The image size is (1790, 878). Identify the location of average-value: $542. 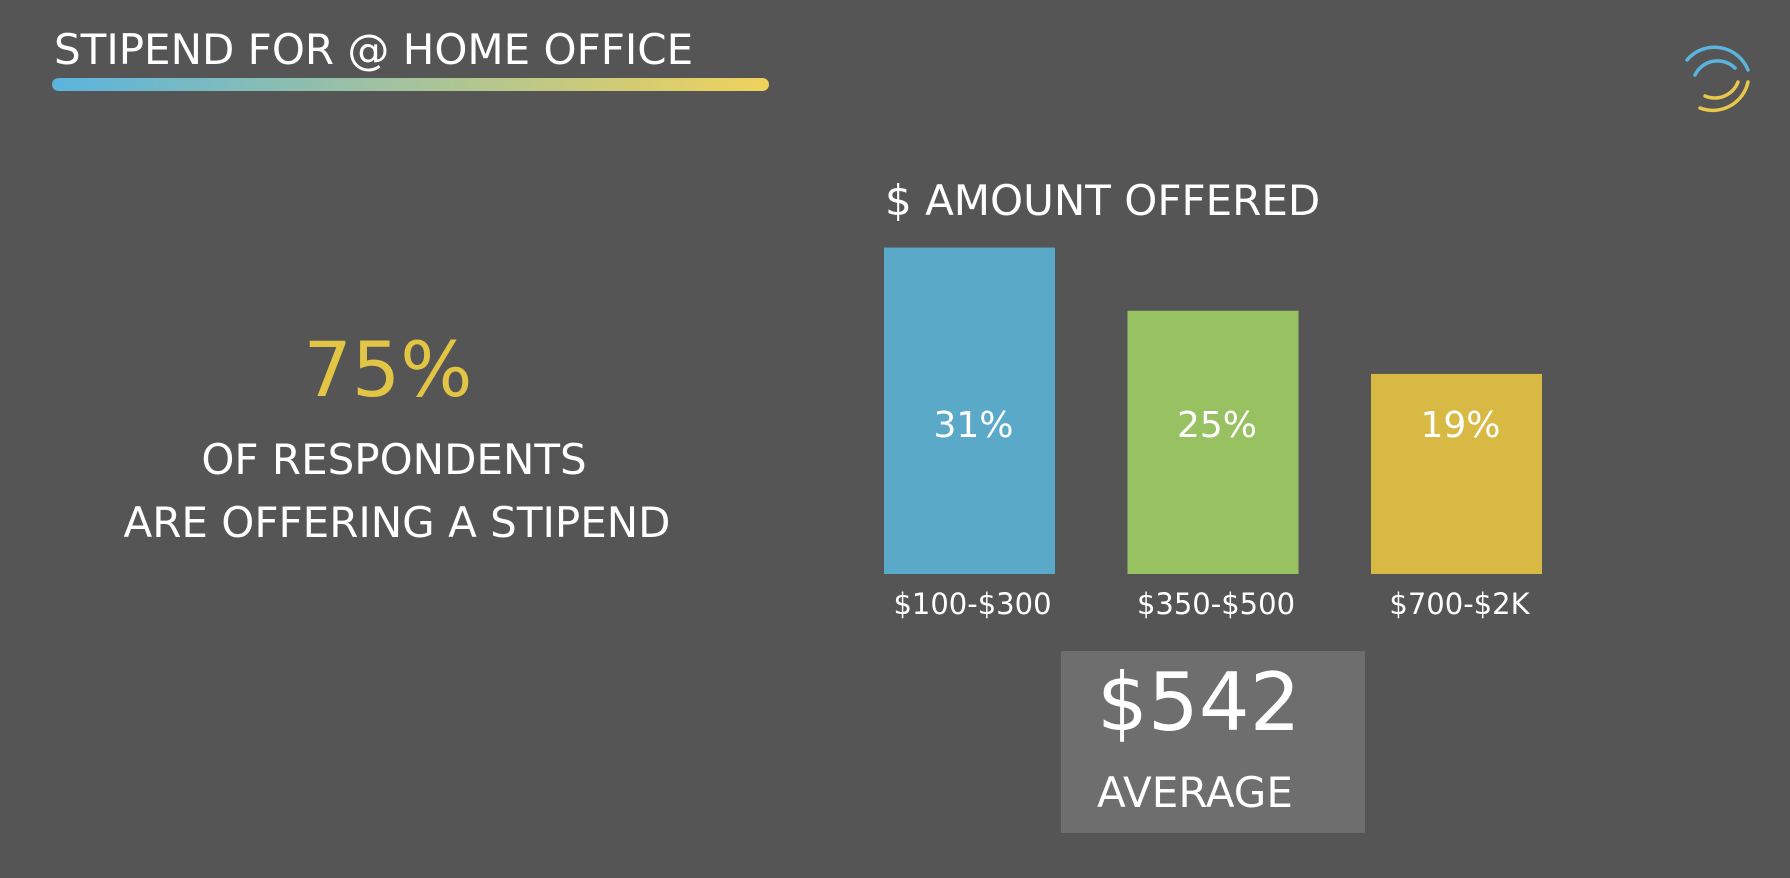
(1199, 702).